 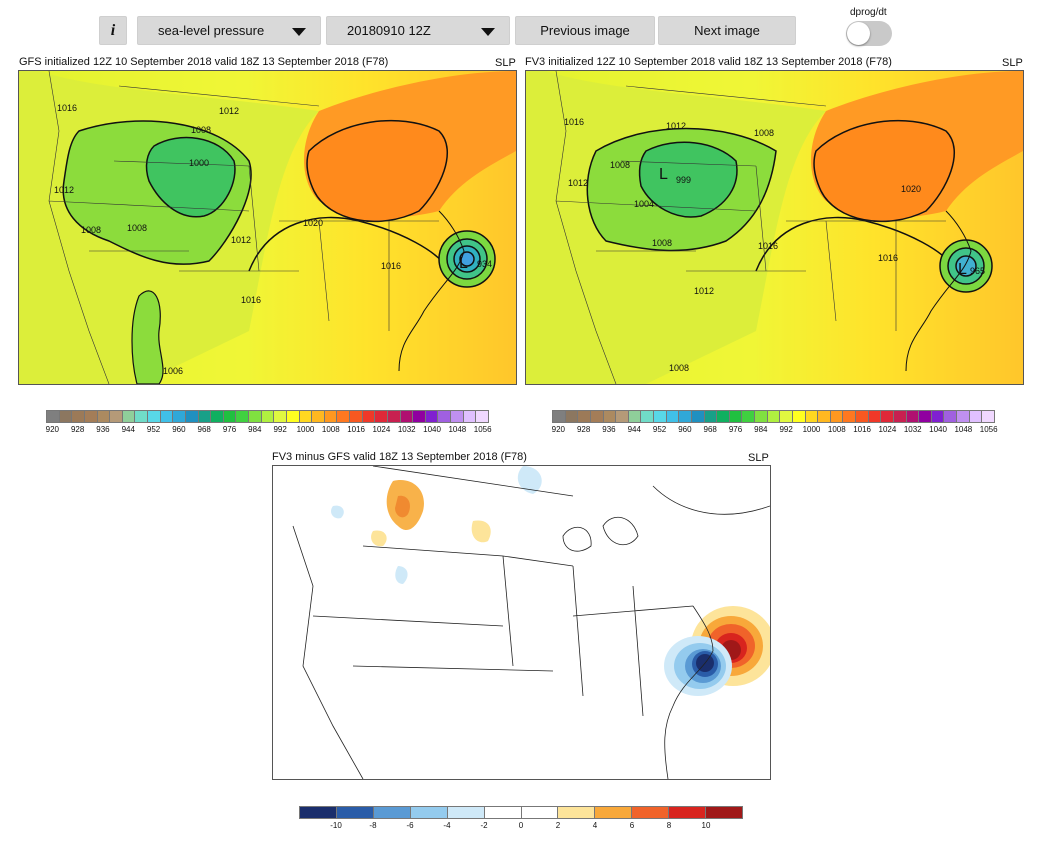 I want to click on fv3-low-marker: L, so click(x=962, y=269).